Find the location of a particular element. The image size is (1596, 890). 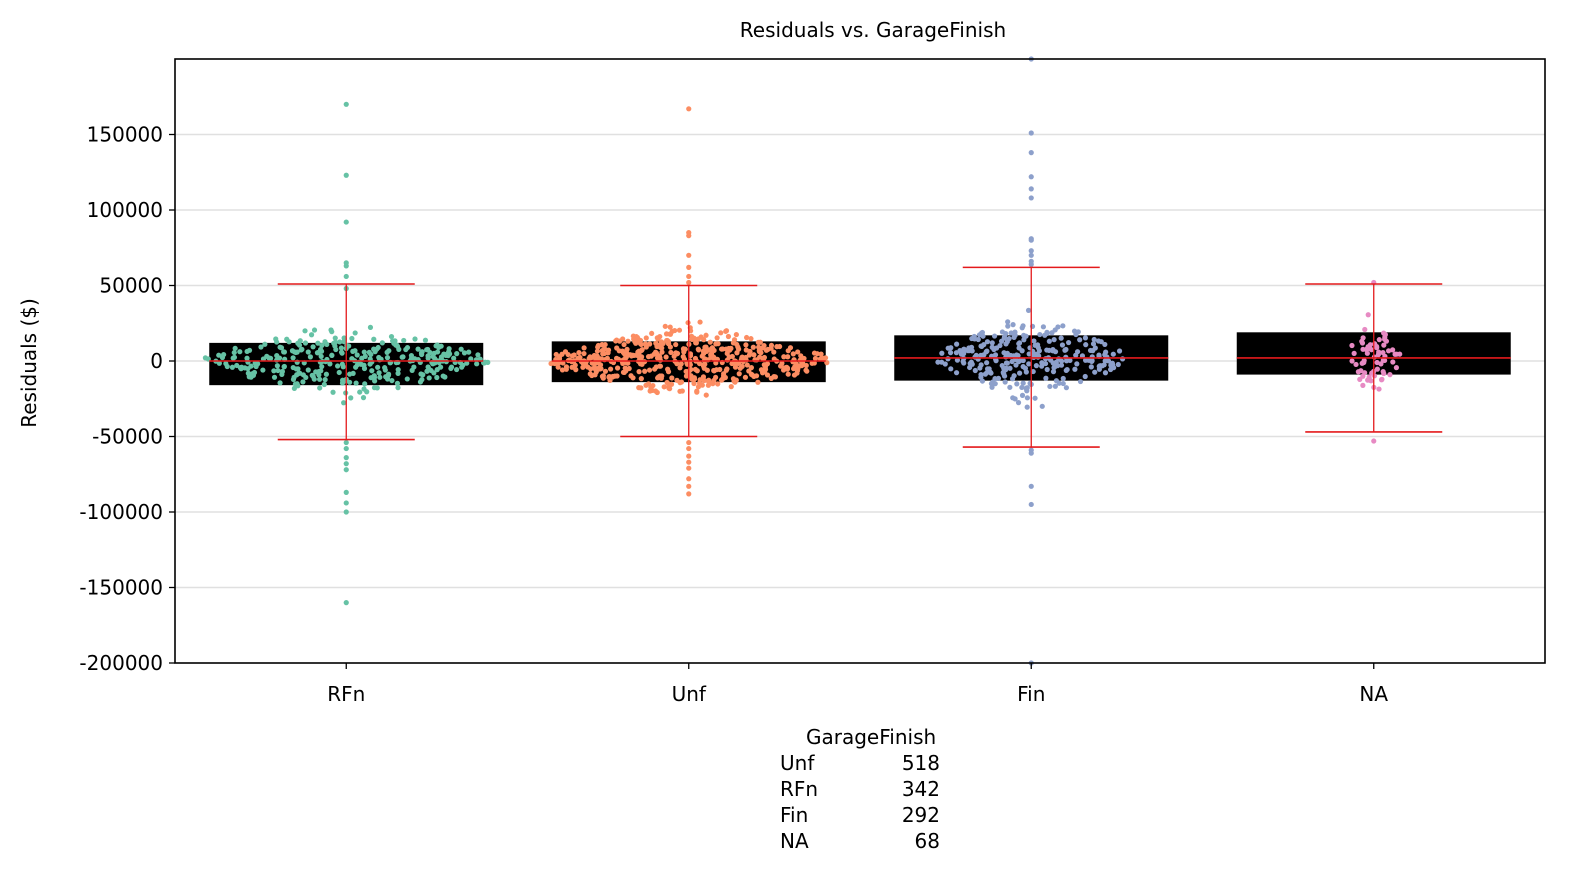

counts-table-header: GarageFinish is located at coordinates (871, 737).